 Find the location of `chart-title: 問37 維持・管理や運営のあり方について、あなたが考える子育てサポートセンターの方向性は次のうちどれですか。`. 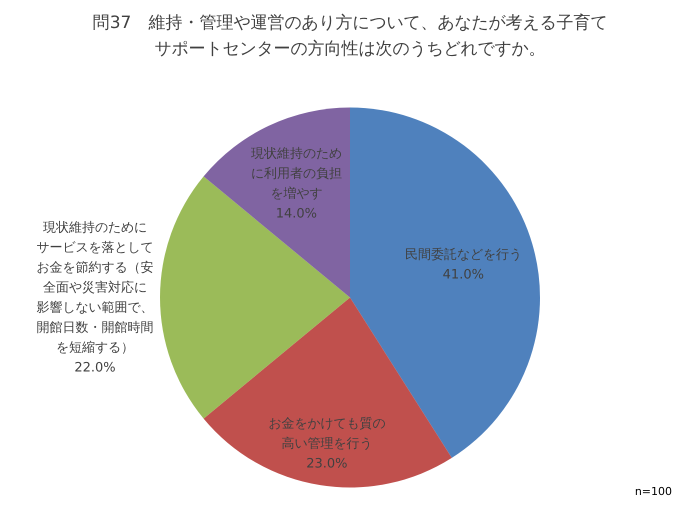

chart-title: 問37 維持・管理や運営のあり方について、あなたが考える子育てサポートセンターの方向性は次のうちどれですか。 is located at coordinates (350, 36).